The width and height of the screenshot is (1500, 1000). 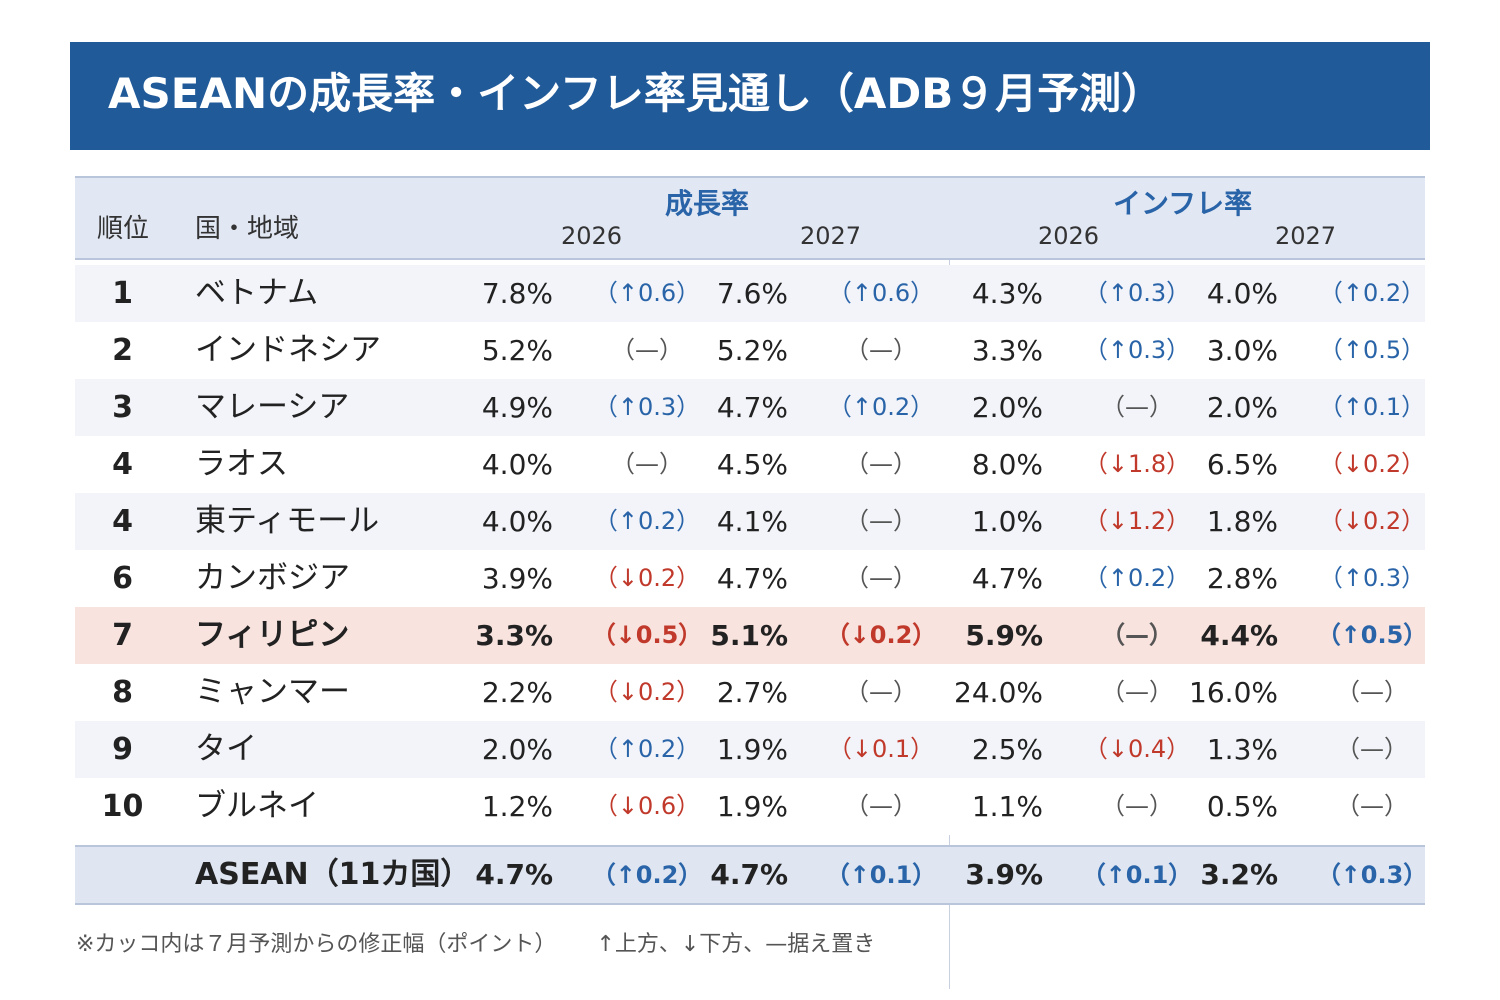 I want to click on row-growth-2027: 2.7%, so click(x=752, y=692).